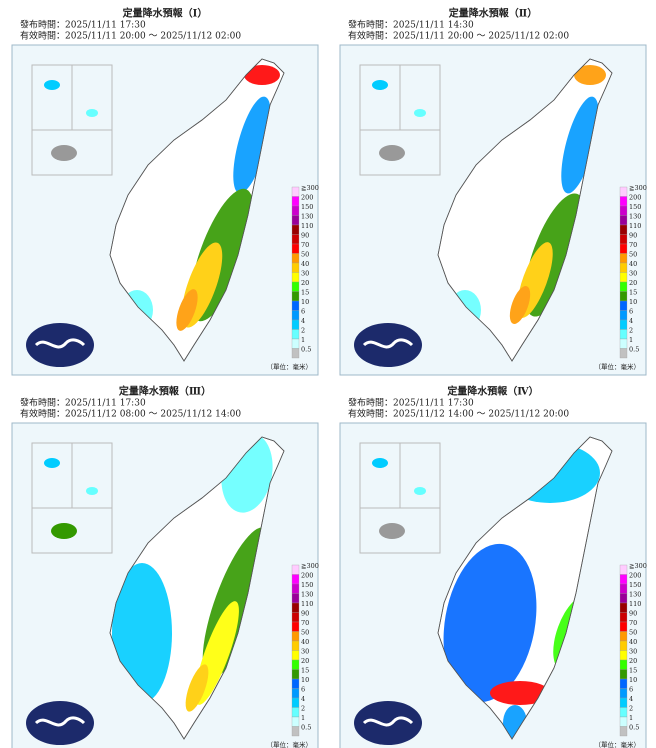 The width and height of the screenshot is (656, 748). I want to click on panel-title: 定量降水預報（Ⅲ）, so click(165, 391).